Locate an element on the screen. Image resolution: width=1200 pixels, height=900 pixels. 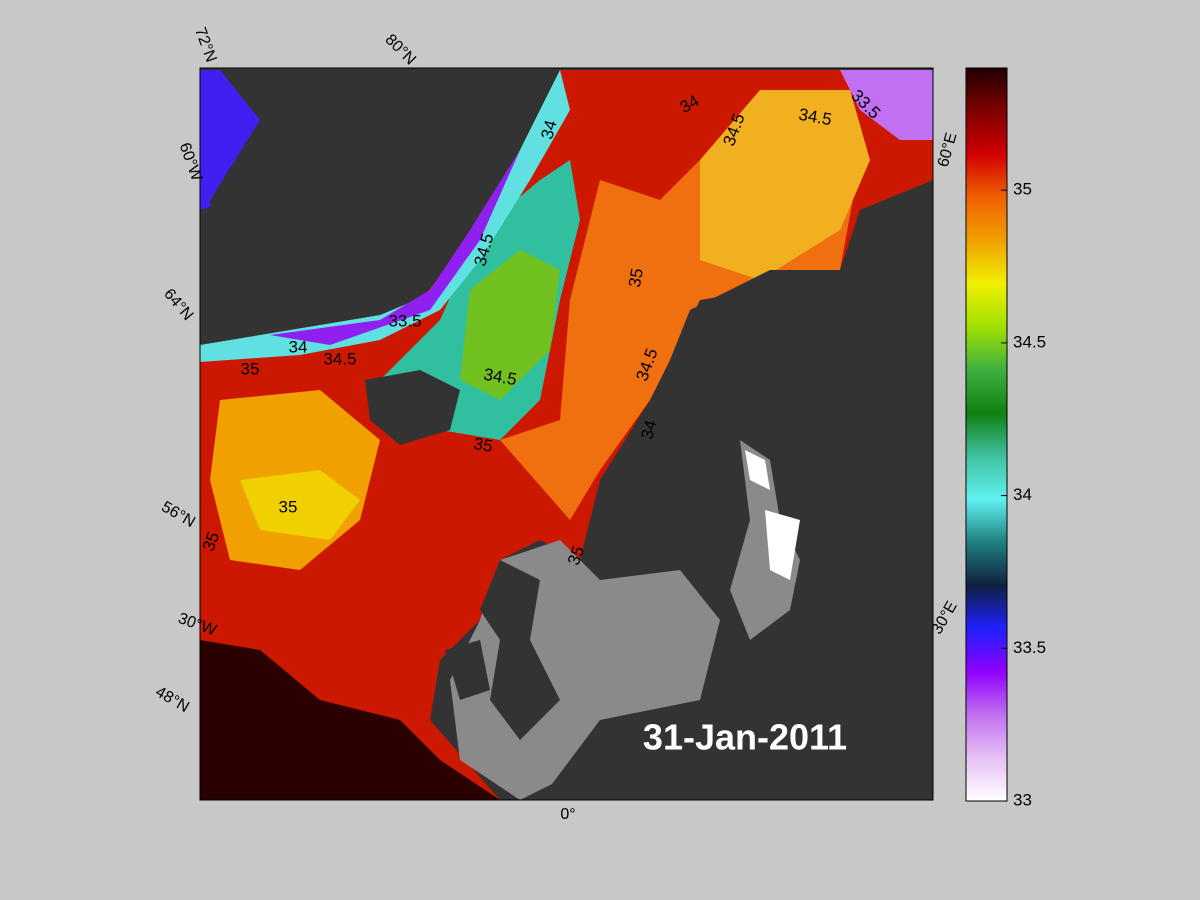
sea-ice is located at coordinates (772, 515).